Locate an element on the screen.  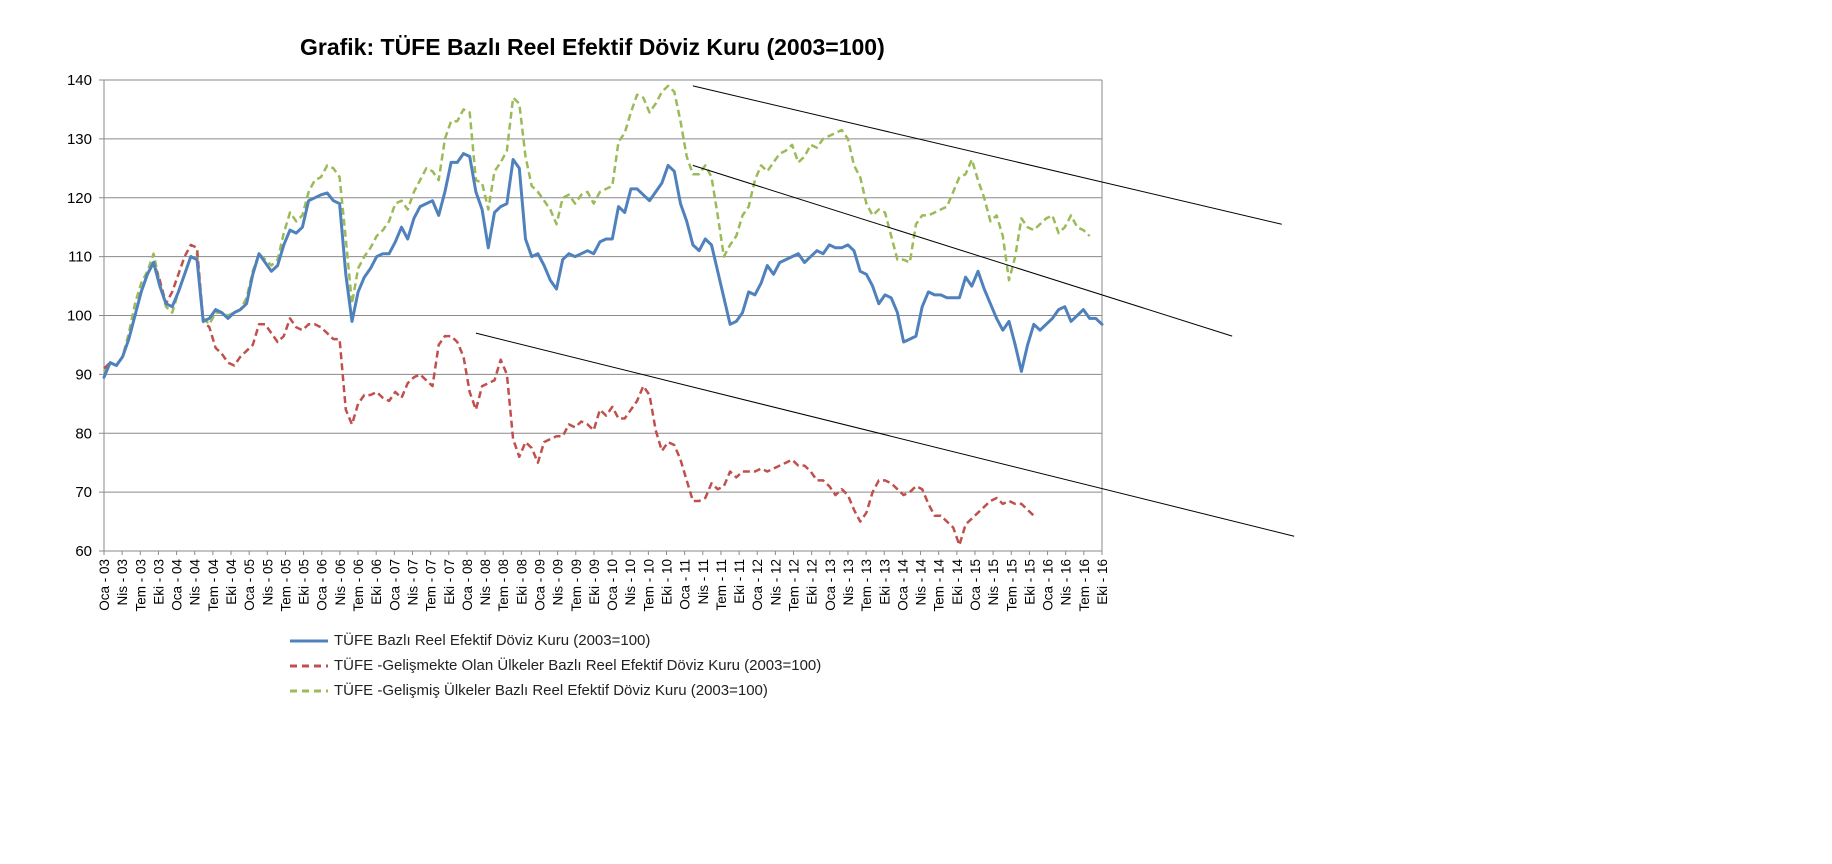
x-tick-label-23: Eki - 08 is located at coordinates (521, 582).